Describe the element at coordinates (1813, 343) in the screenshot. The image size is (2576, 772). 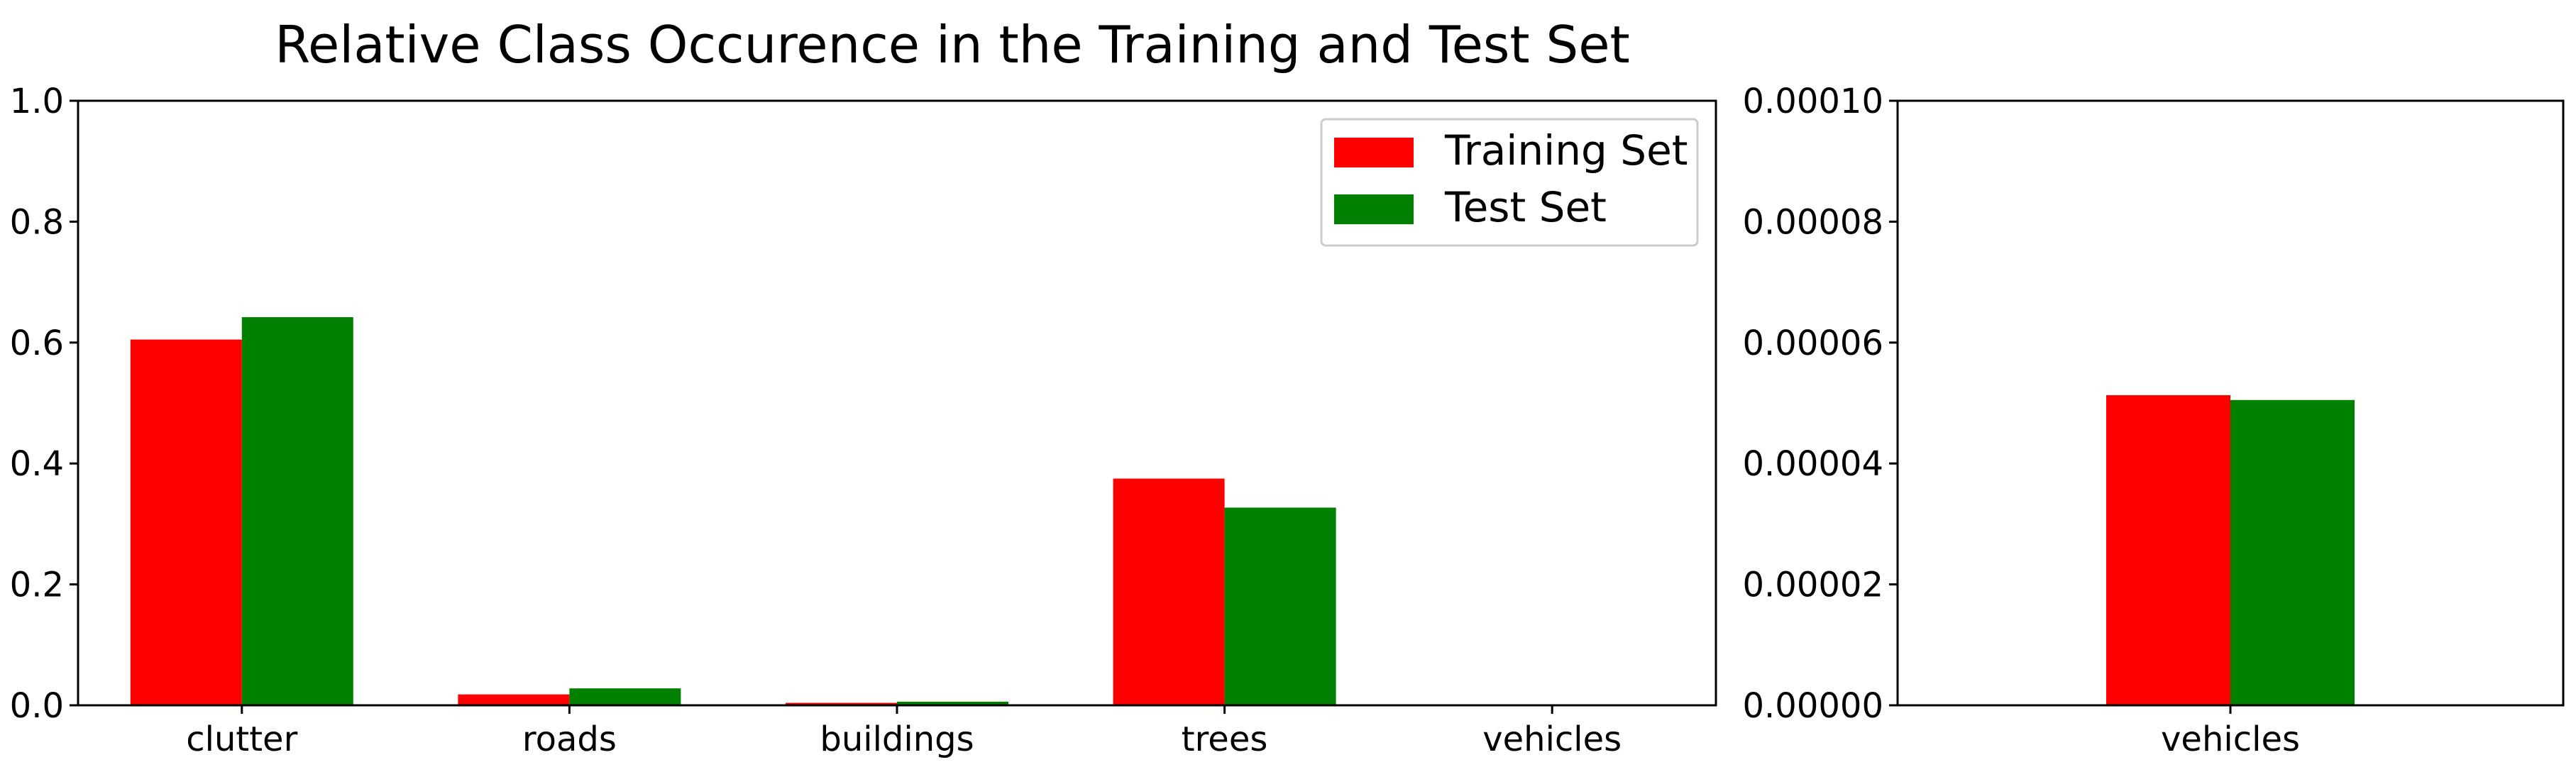
I see `y-tick-label-3: 0.00006` at that location.